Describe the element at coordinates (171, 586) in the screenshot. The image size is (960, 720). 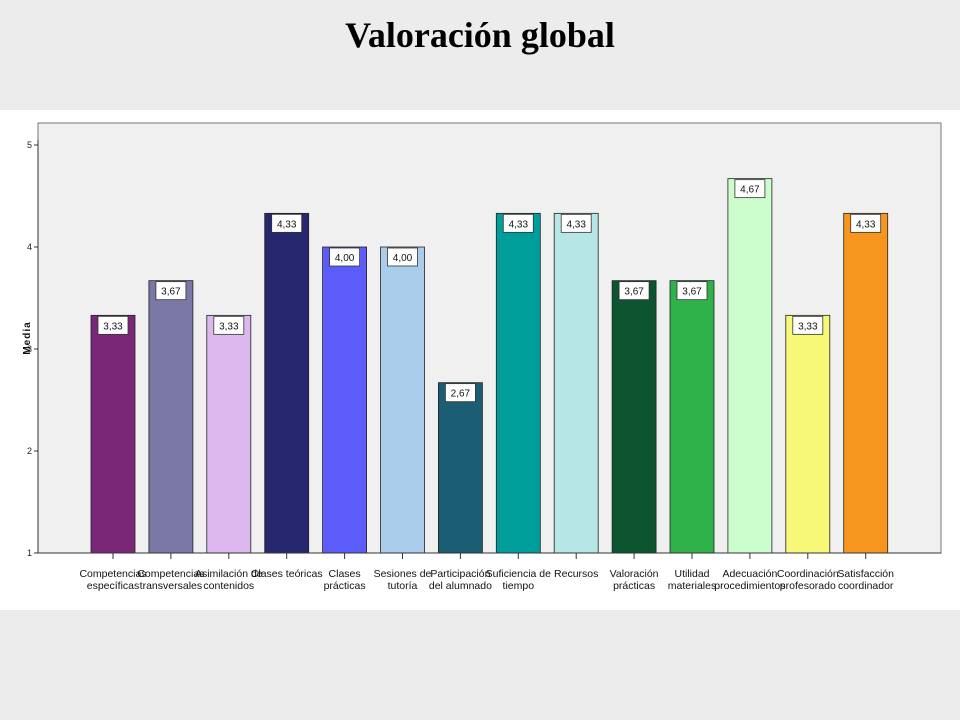
I see `category-label: transversales` at that location.